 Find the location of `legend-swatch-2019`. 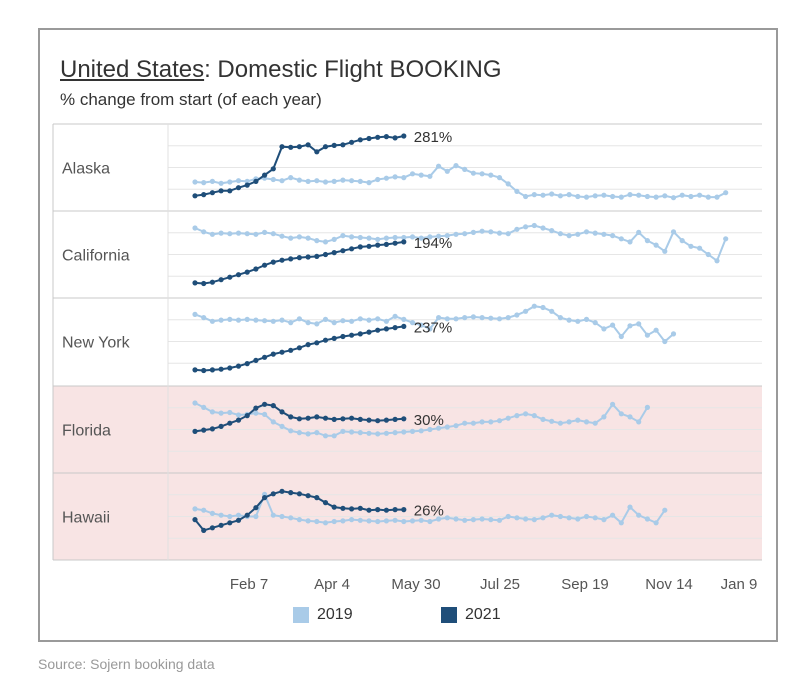

legend-swatch-2019 is located at coordinates (301, 615).